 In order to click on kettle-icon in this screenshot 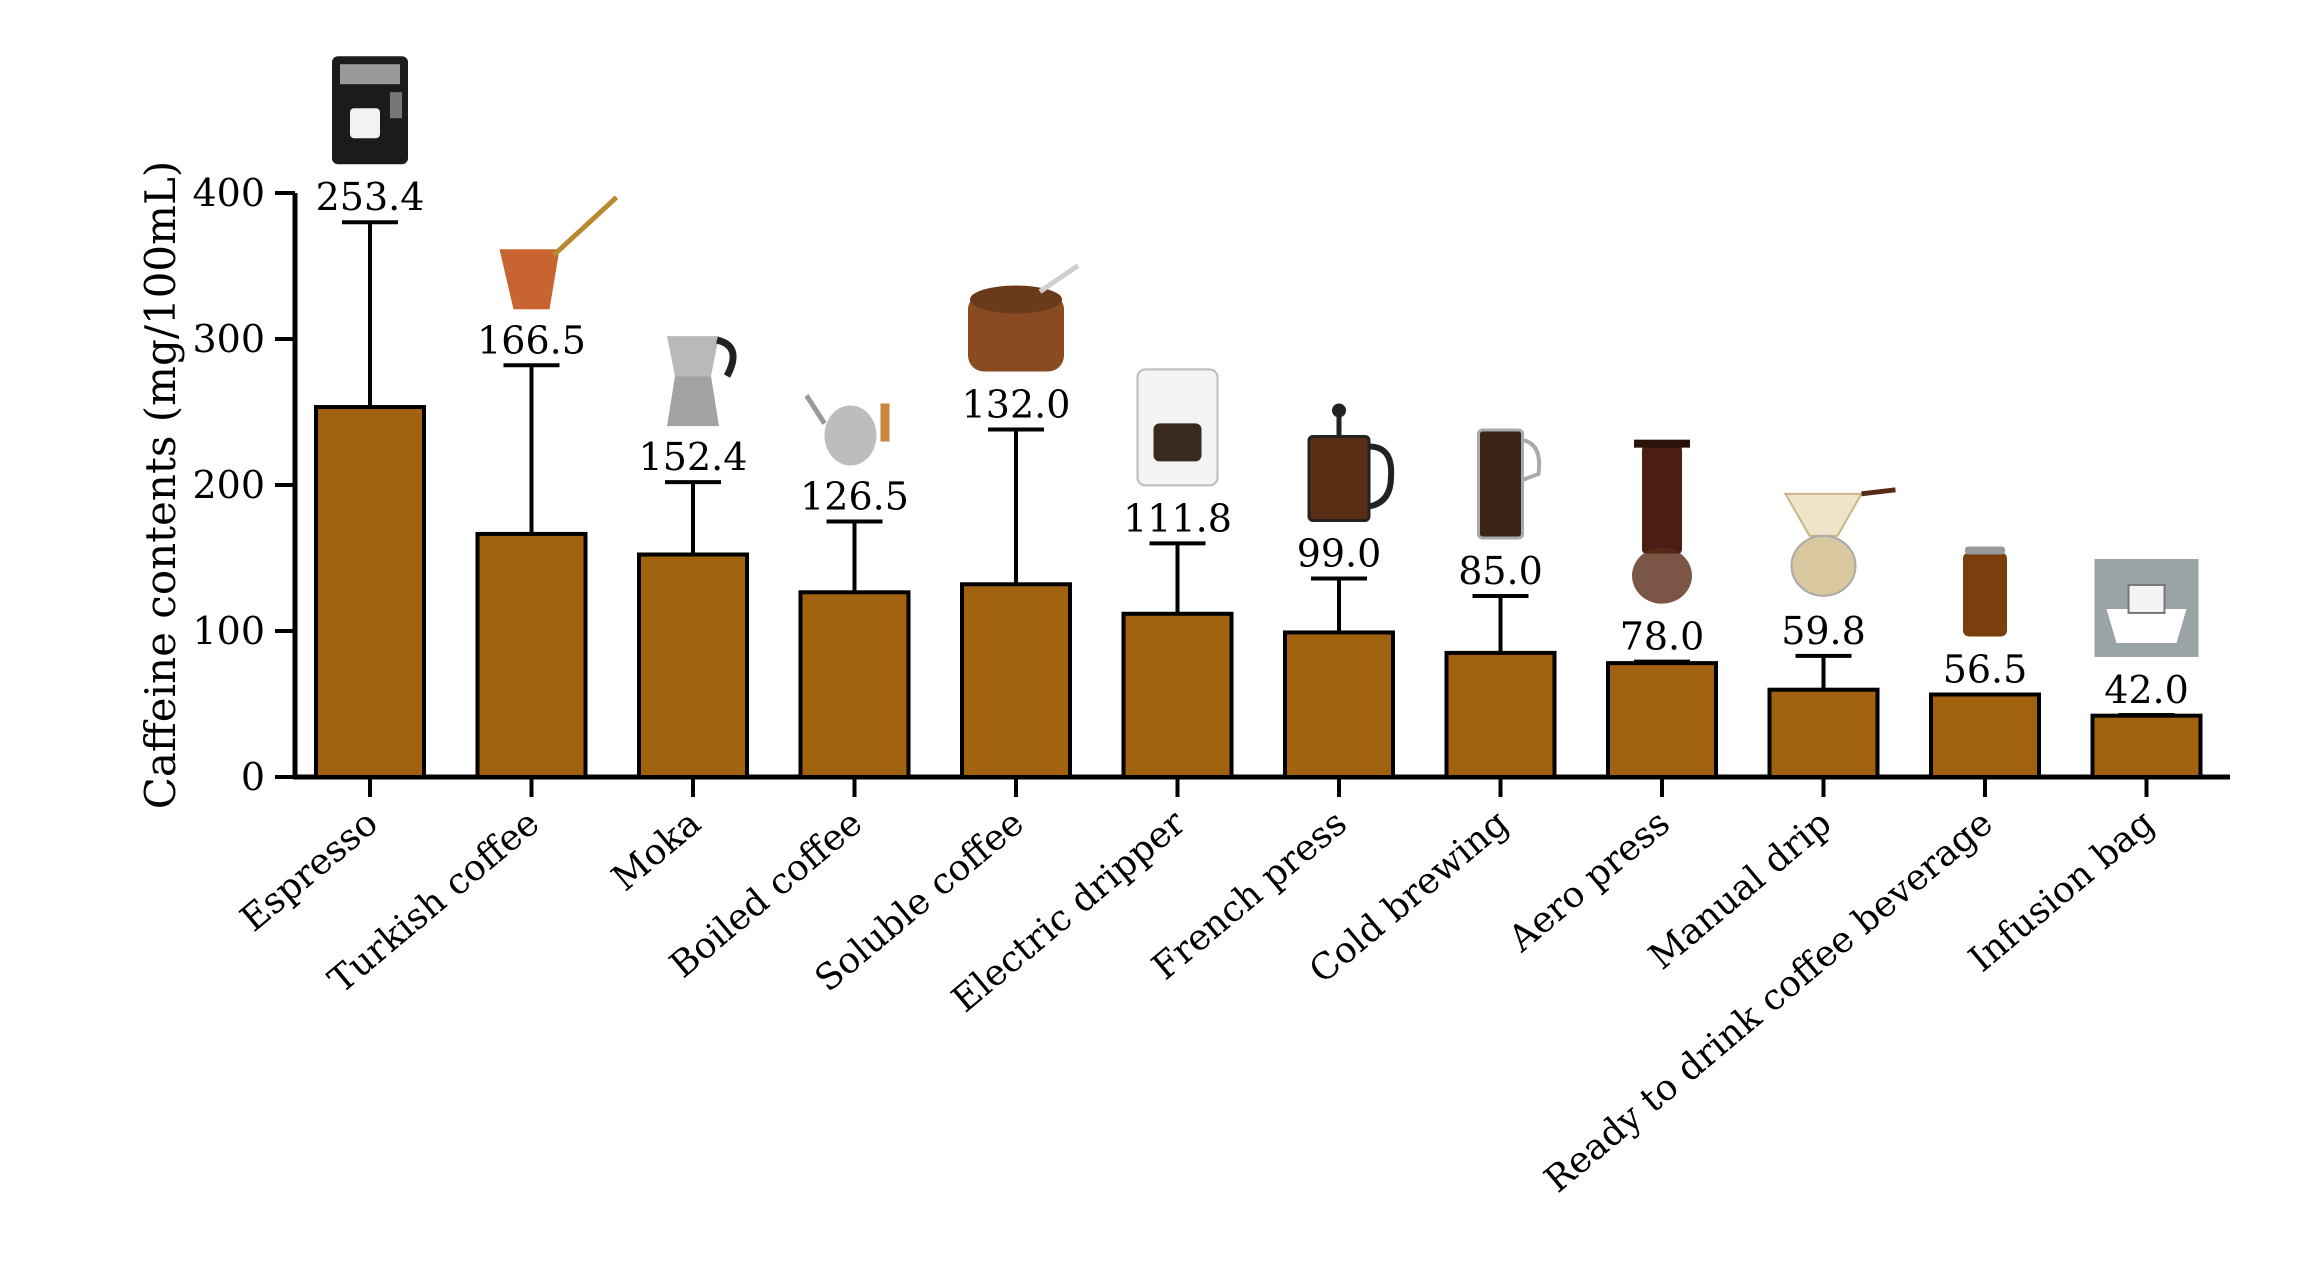, I will do `click(847, 430)`.